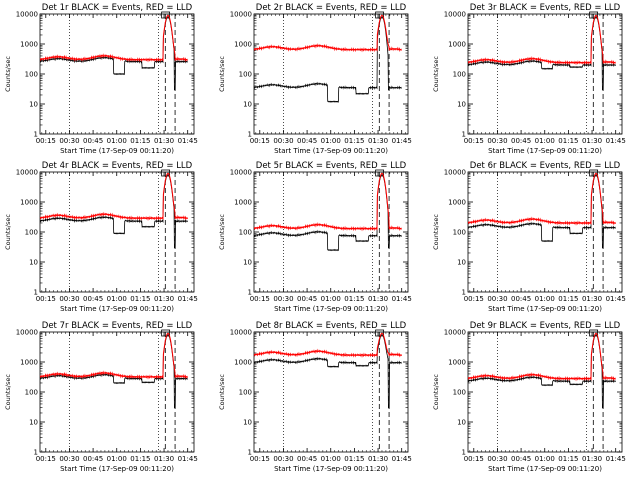 This screenshot has width=640, height=480. Describe the element at coordinates (331, 166) in the screenshot. I see `panel-title: Det 5r BLACK = Events, RED = LLD` at that location.